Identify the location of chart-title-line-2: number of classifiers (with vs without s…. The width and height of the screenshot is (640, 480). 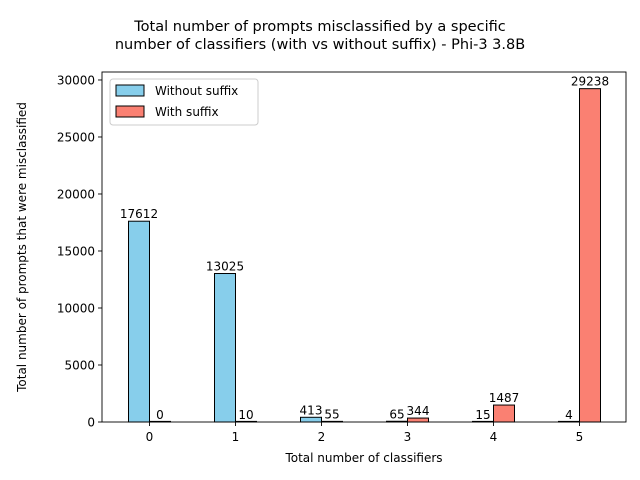
(320, 45).